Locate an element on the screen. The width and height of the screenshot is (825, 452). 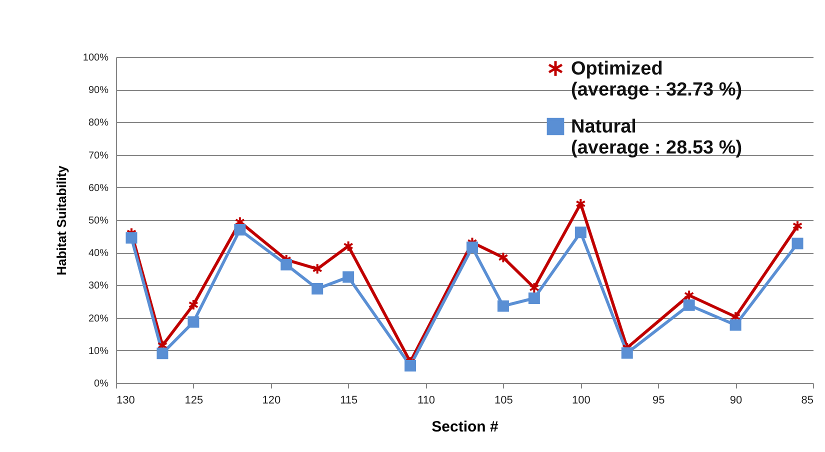
y-tick-label: 0% is located at coordinates (101, 384).